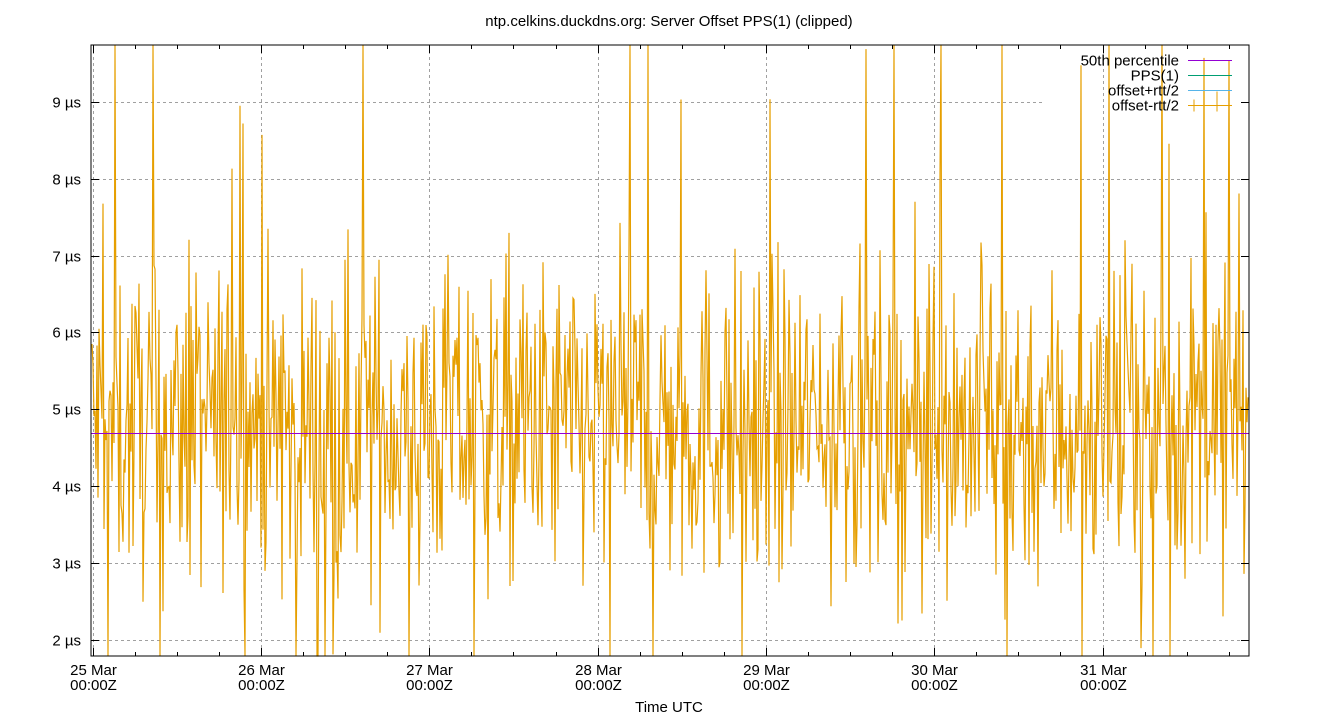 The height and width of the screenshot is (720, 1340). Describe the element at coordinates (1143, 91) in the screenshot. I see `legend-label: offset+rtt/2` at that location.